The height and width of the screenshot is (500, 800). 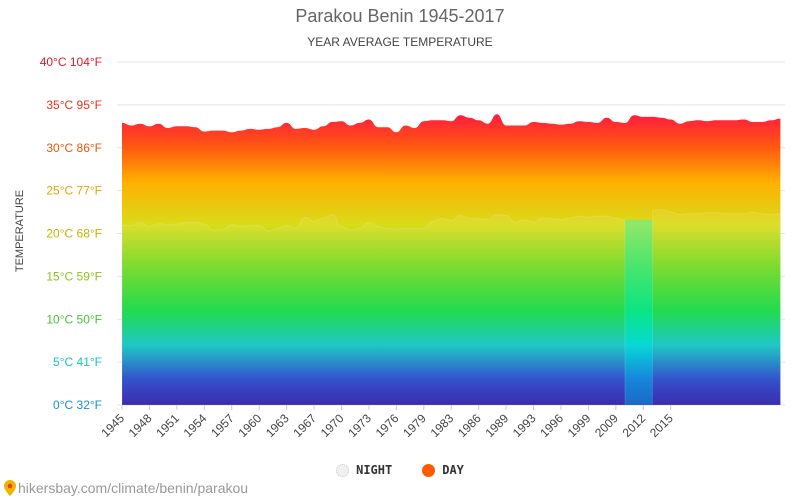 What do you see at coordinates (195, 425) in the screenshot?
I see `x-tick-label-3: 1954` at bounding box center [195, 425].